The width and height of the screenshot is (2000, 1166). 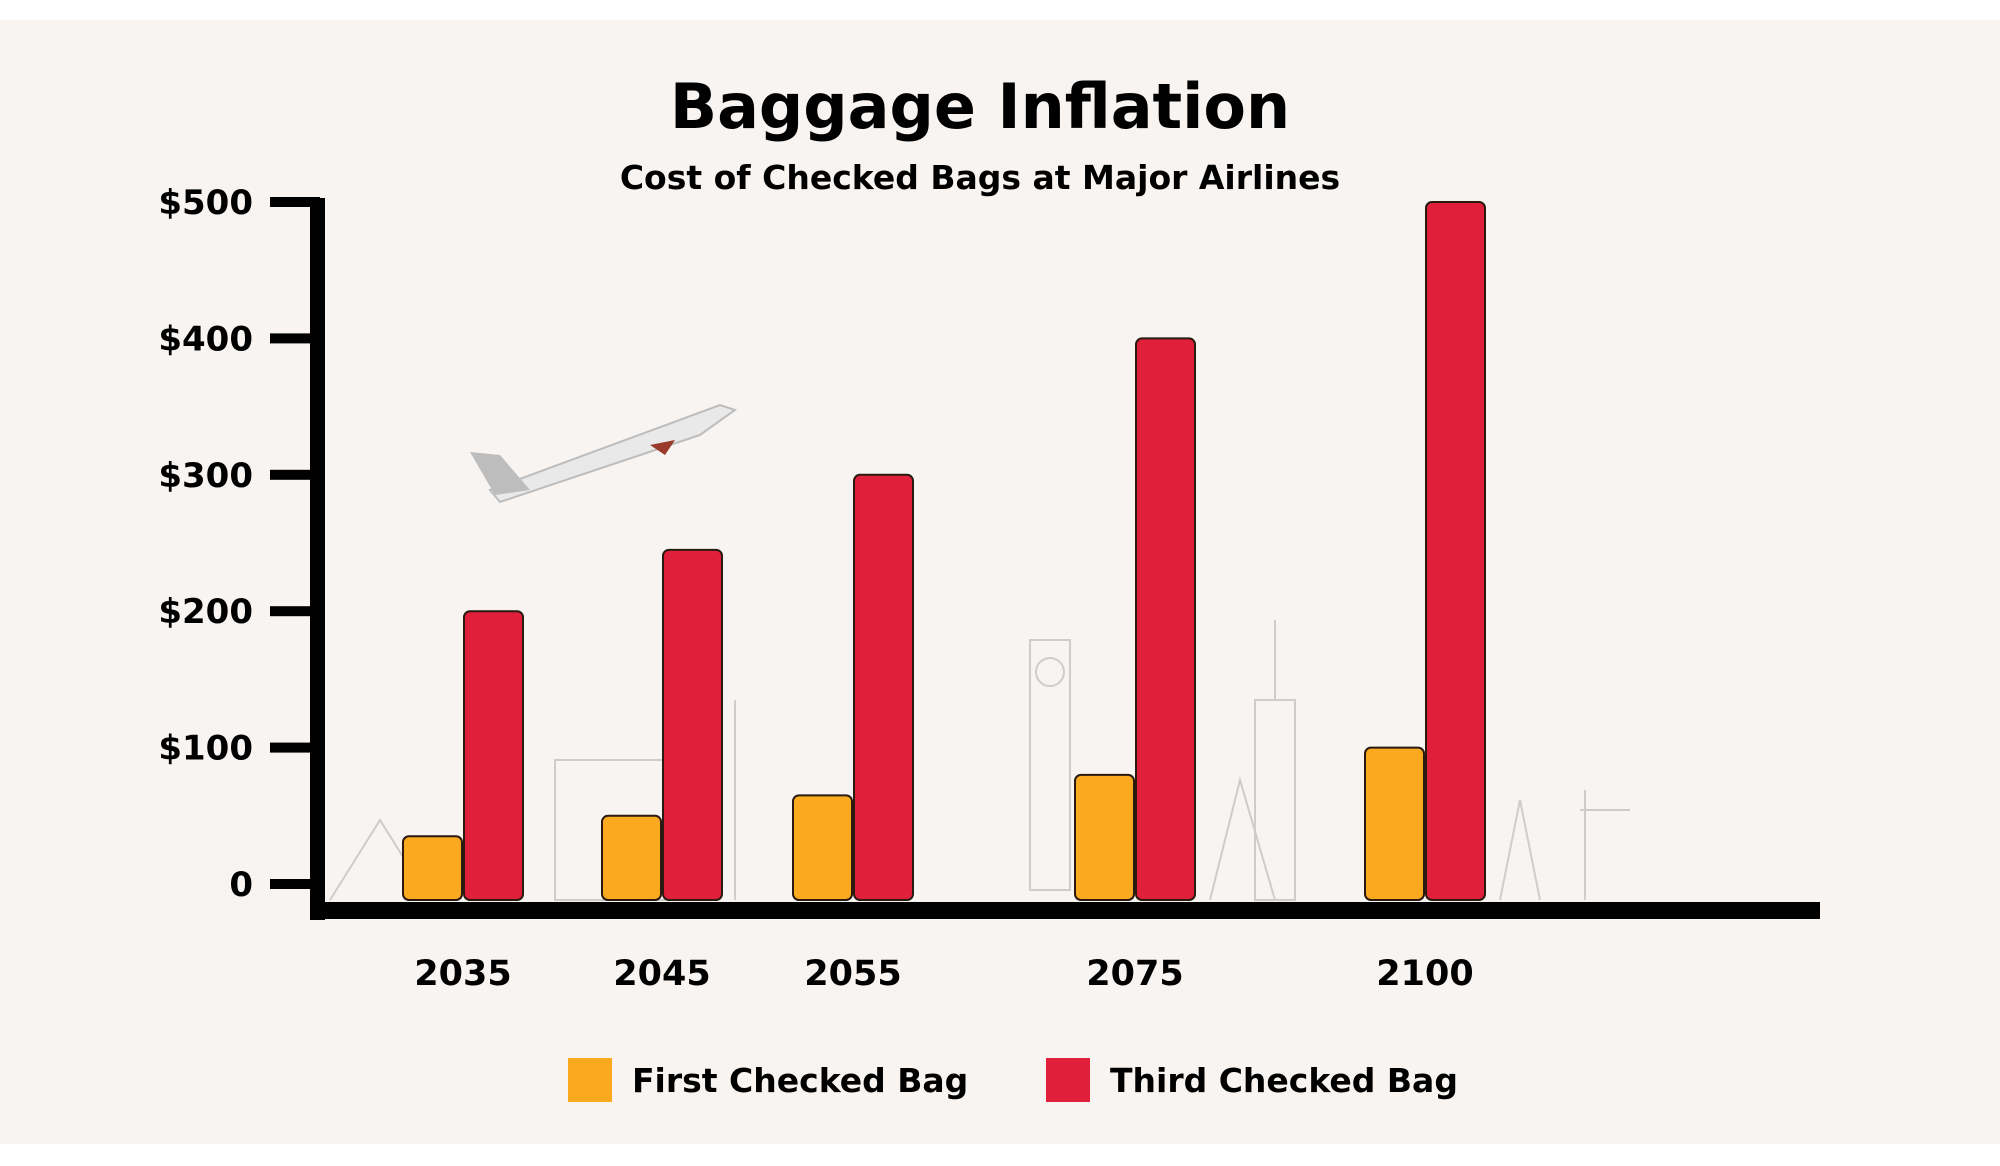 What do you see at coordinates (1134, 974) in the screenshot?
I see `x-tick-label: 2075` at bounding box center [1134, 974].